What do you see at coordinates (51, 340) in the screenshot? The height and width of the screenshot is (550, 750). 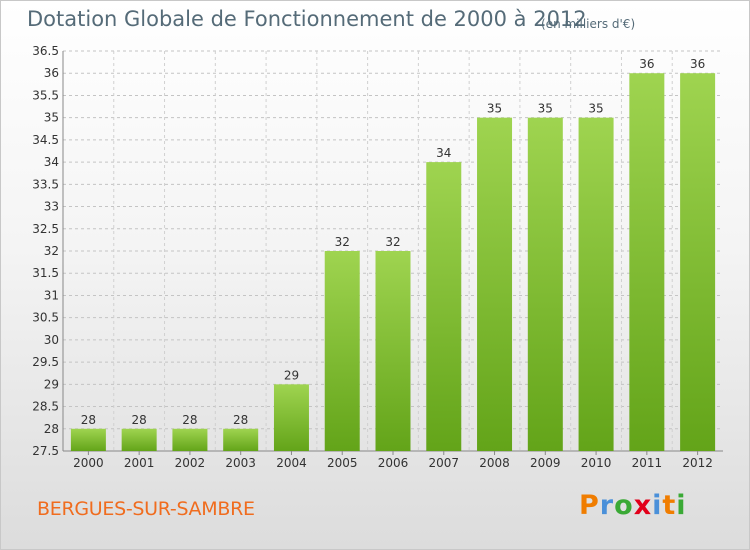 I see `y-tick-label: 30` at bounding box center [51, 340].